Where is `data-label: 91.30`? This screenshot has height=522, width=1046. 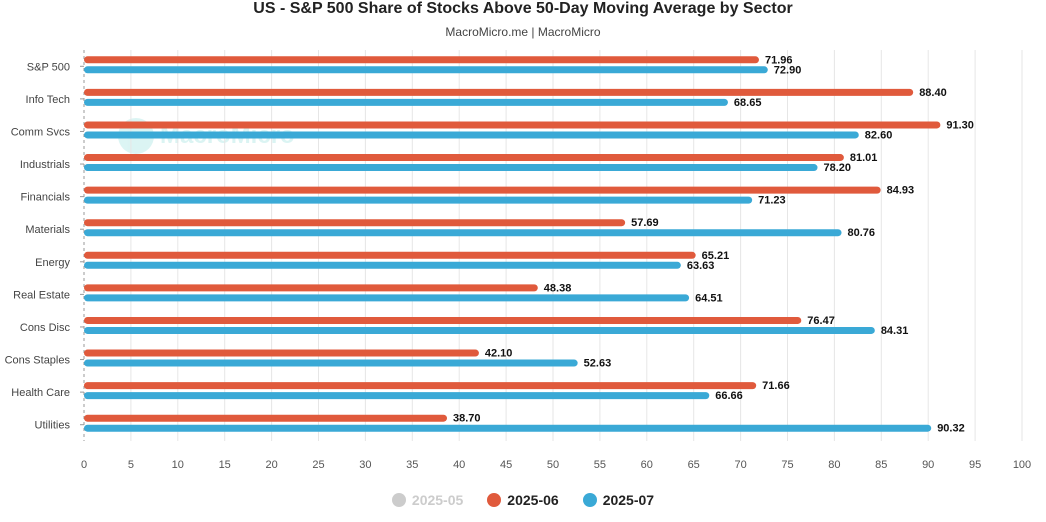
data-label: 91.30 is located at coordinates (960, 125).